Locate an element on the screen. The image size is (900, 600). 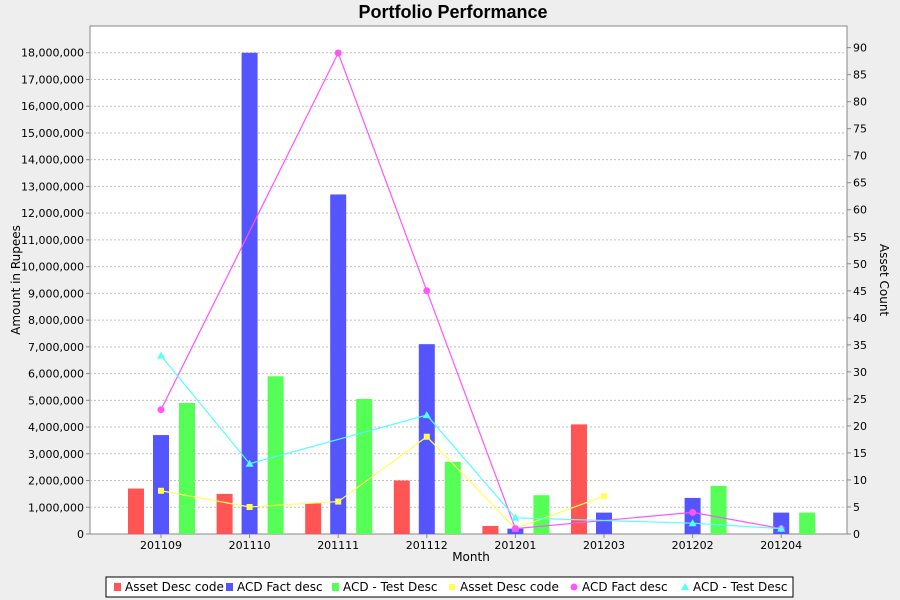
y-tick-label: 2,000,000 is located at coordinates (56, 481).